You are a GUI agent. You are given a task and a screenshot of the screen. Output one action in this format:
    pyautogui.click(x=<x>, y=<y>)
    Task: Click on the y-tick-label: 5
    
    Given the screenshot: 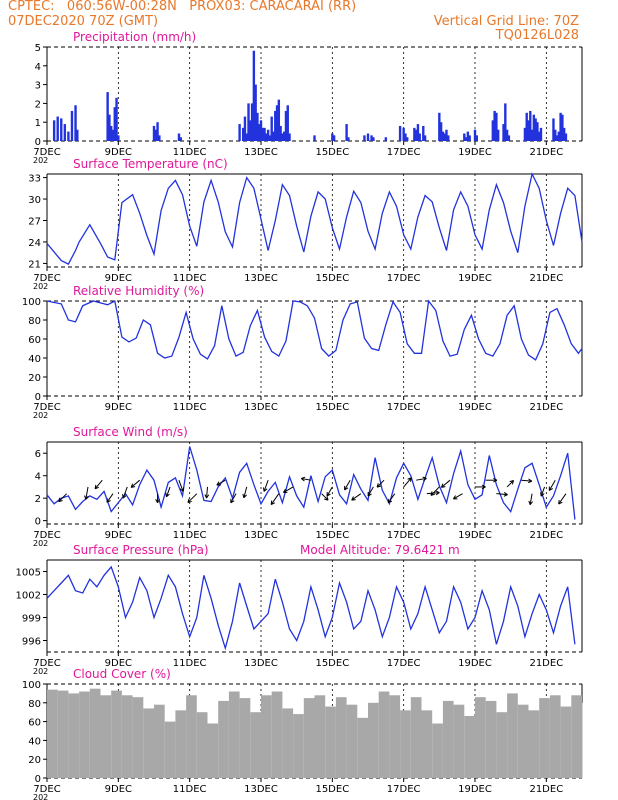 What is the action you would take?
    pyautogui.click(x=38, y=48)
    